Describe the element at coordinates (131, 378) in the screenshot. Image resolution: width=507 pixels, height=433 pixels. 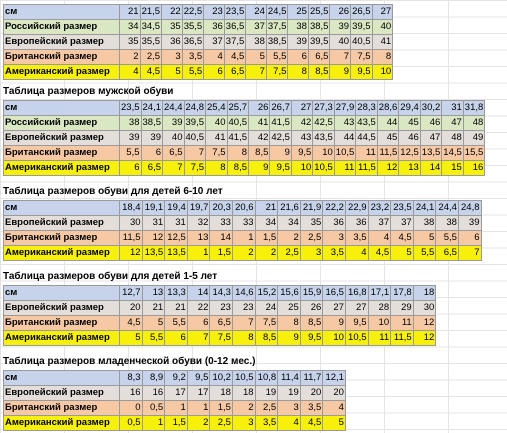
I see `table-cell: 8,3` at that location.